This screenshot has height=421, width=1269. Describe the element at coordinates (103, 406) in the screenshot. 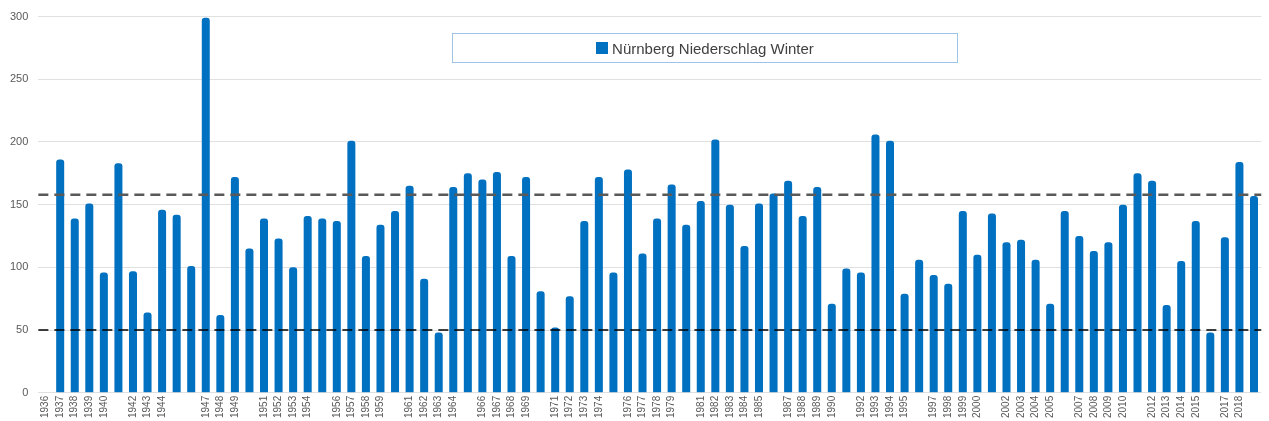

I see `x-tick-label: 1940` at that location.